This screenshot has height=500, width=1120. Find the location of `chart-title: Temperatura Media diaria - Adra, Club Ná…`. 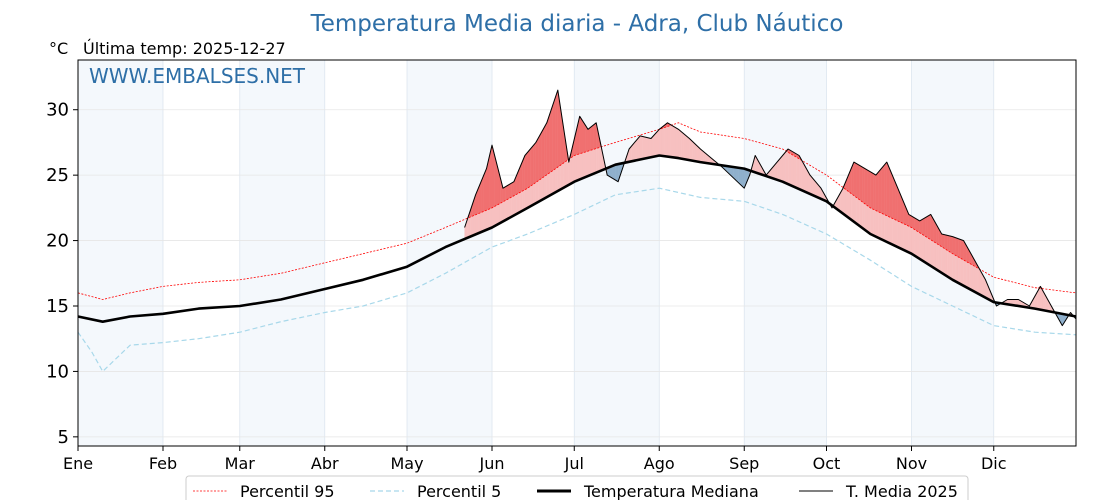

chart-title: Temperatura Media diaria - Adra, Club Ná… is located at coordinates (577, 24).